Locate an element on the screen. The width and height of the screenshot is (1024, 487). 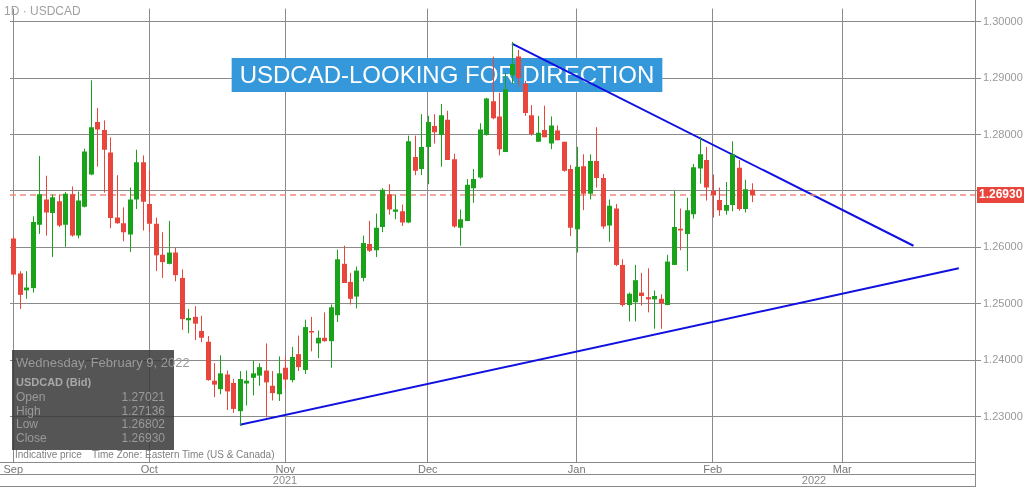
x-tick-label: Mar is located at coordinates (842, 468).